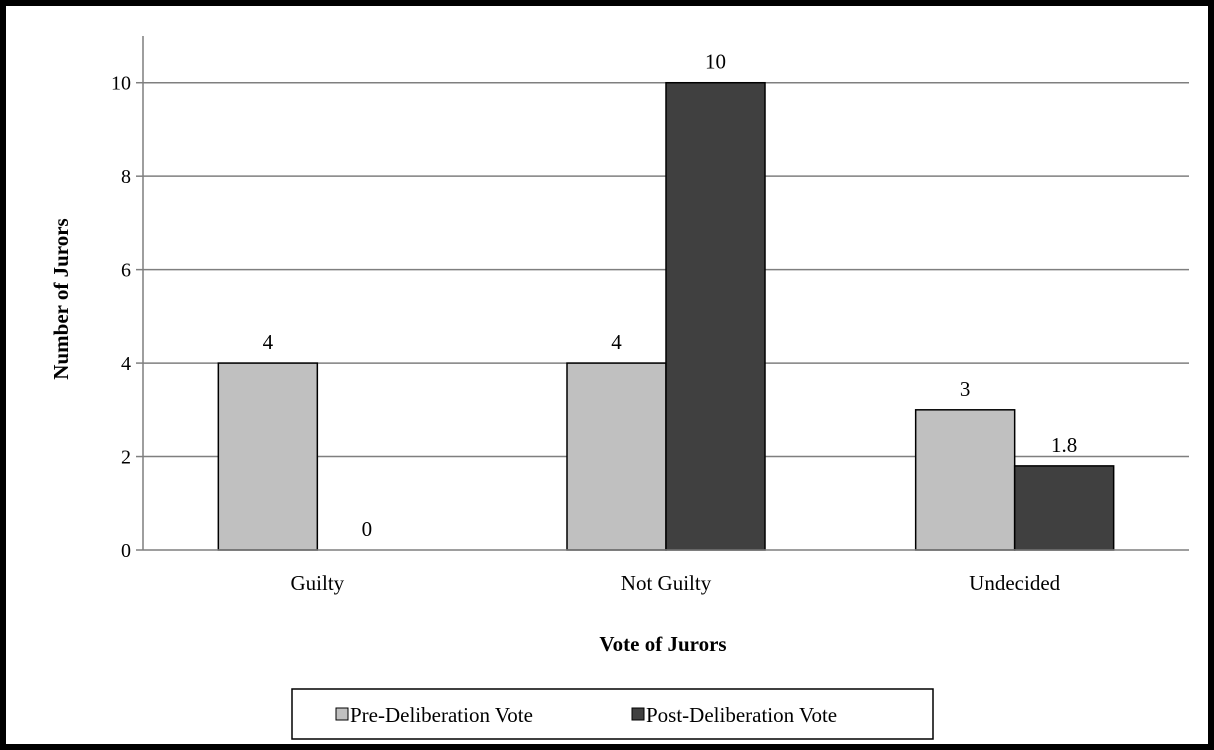 The image size is (1214, 750). Describe the element at coordinates (126, 271) in the screenshot. I see `y-tick-label: 6` at that location.